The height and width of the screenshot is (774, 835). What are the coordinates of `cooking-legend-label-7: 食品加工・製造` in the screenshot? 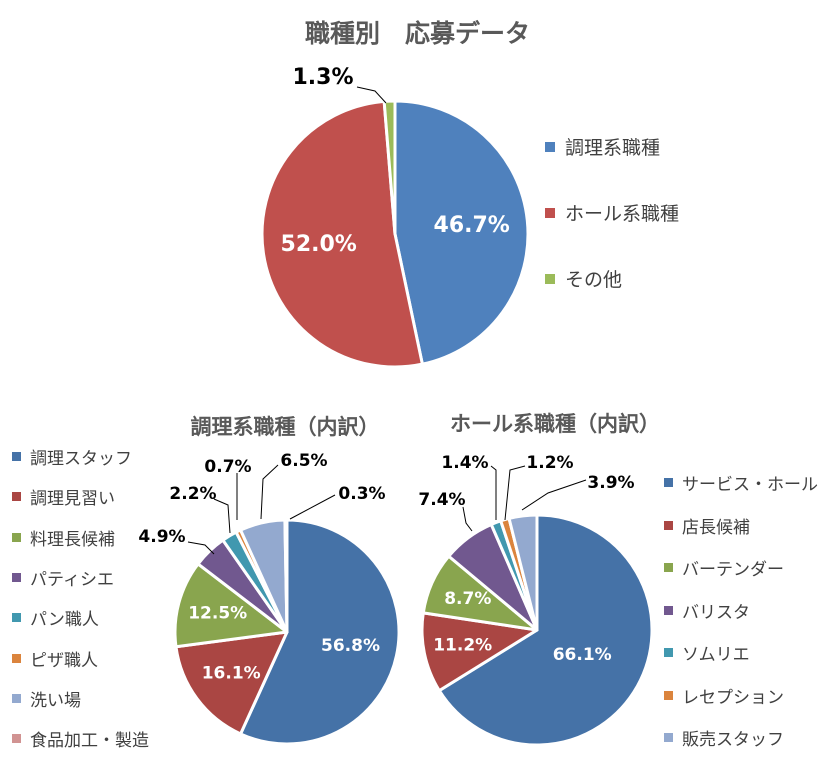 It's located at (89, 741).